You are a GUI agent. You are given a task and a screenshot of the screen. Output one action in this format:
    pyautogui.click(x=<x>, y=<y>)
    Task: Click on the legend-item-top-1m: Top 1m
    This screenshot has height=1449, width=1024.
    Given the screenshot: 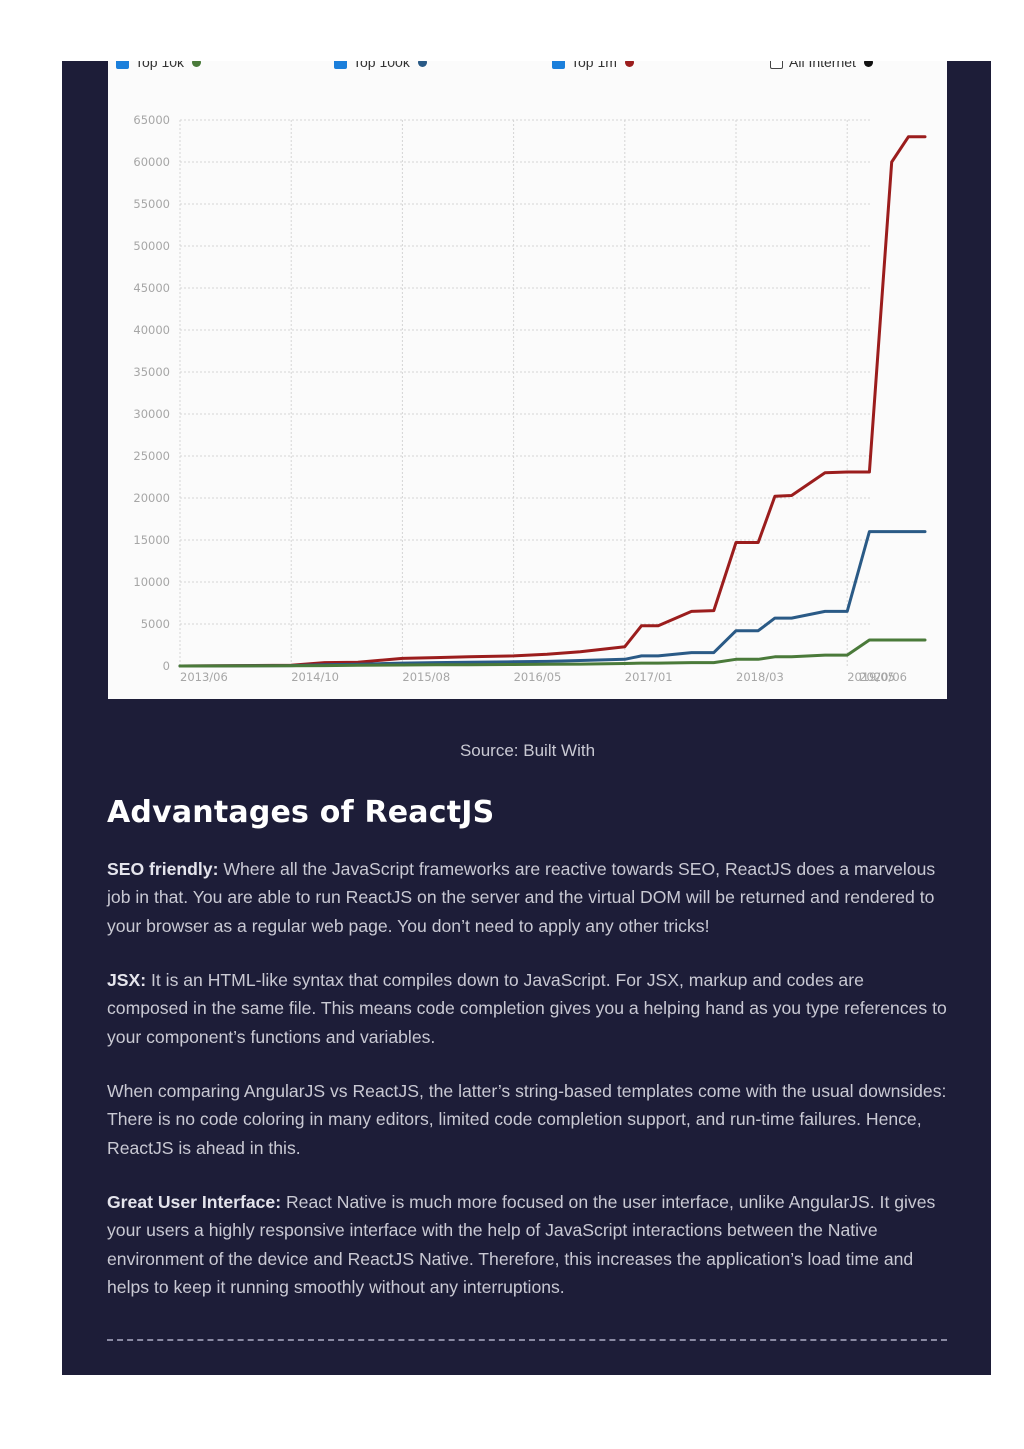 What is the action you would take?
    pyautogui.click(x=593, y=65)
    